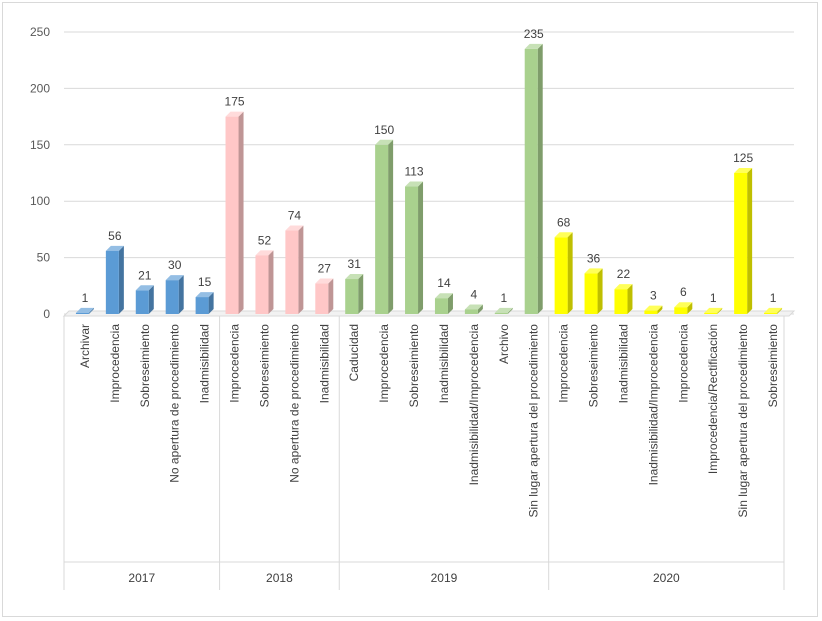 The width and height of the screenshot is (822, 621). I want to click on data-label: 150, so click(384, 130).